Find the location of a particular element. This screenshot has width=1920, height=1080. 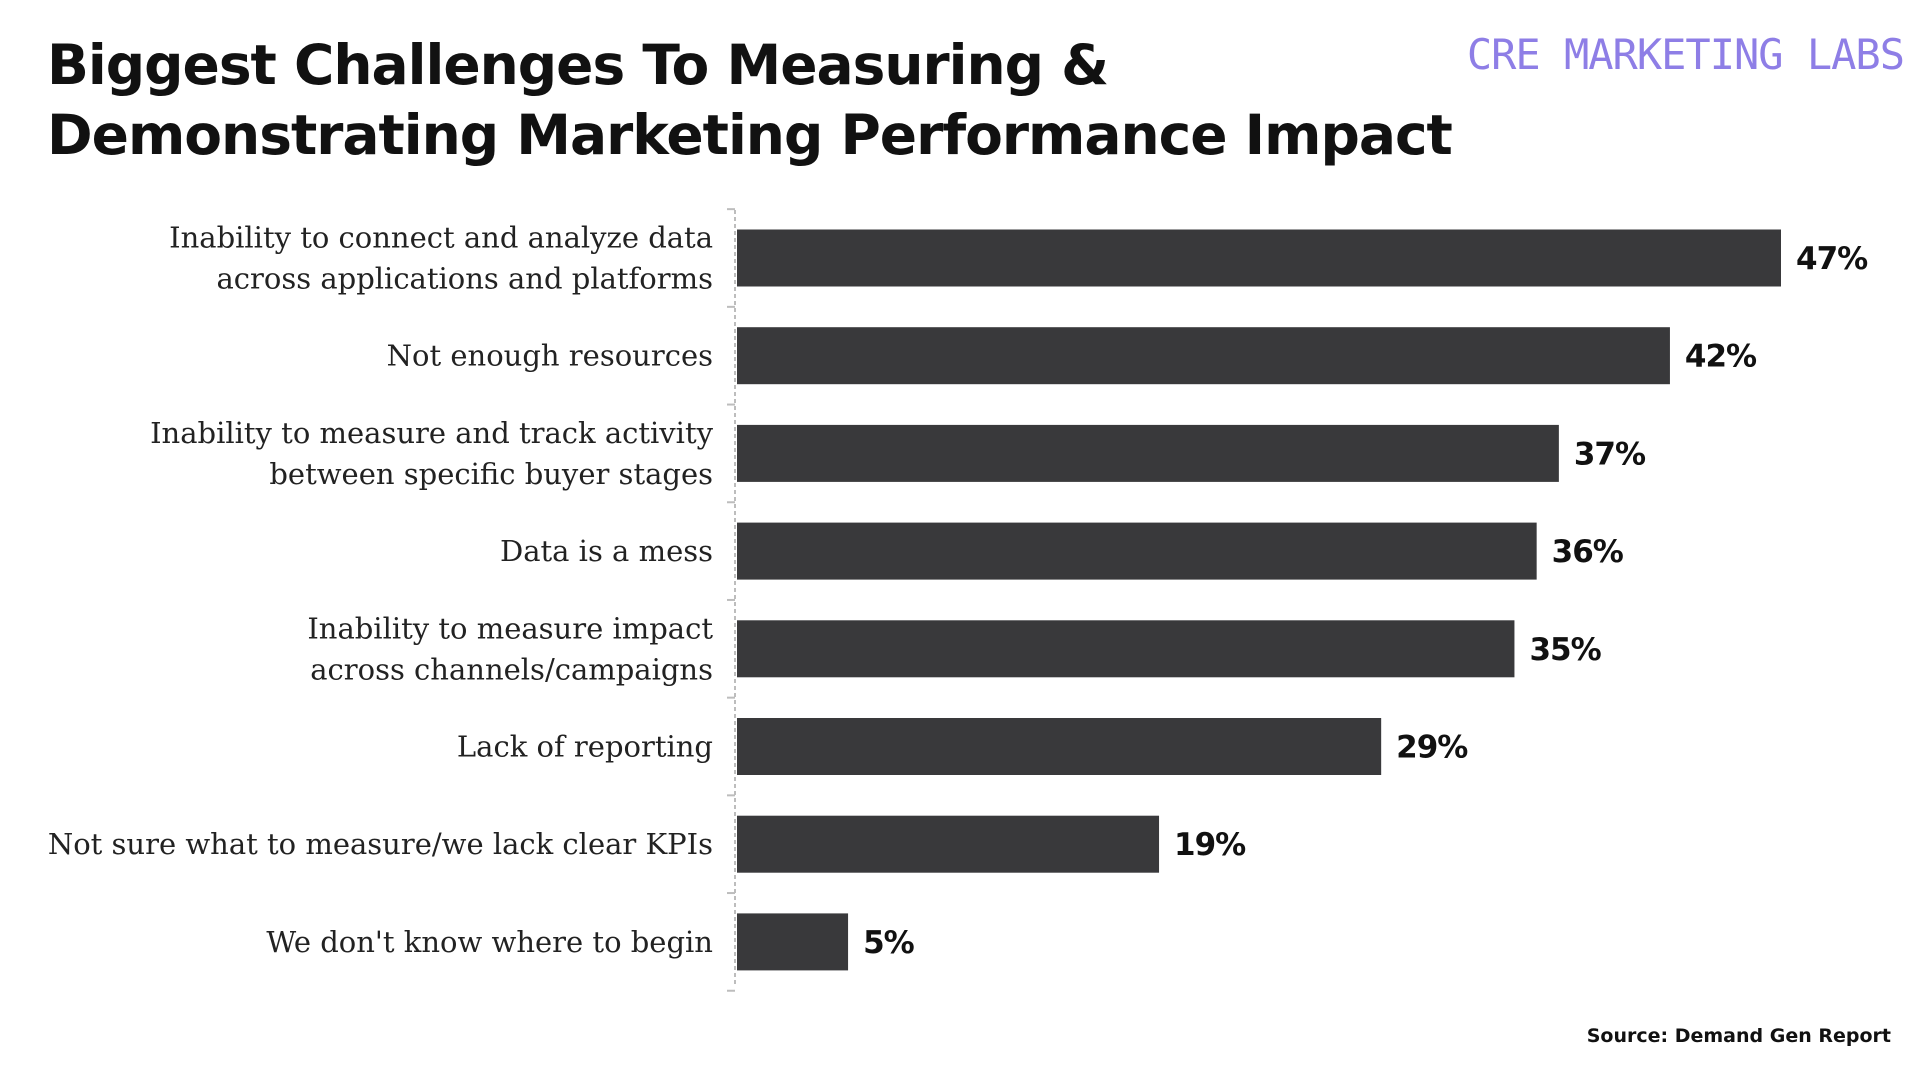

value-label: 47% is located at coordinates (1832, 259).